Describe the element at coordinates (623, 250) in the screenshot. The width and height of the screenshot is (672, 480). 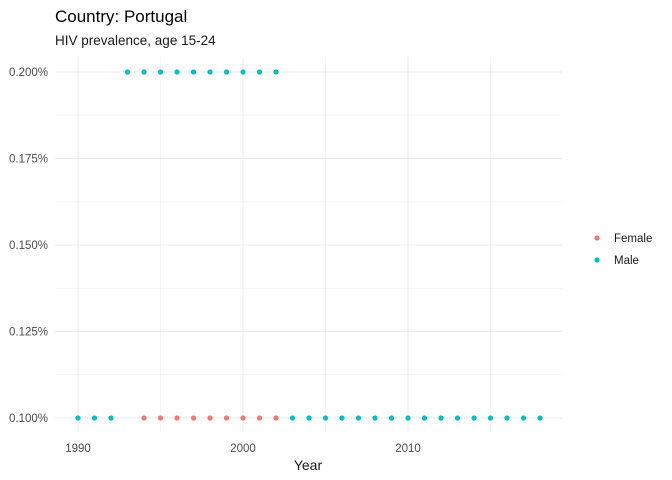
I see `legend: Female Male` at that location.